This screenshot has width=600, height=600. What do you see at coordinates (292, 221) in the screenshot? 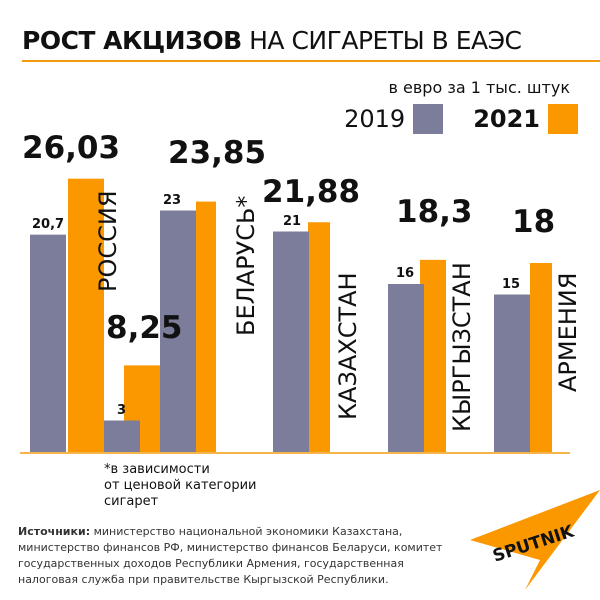
I see `value-label-2019: 21` at bounding box center [292, 221].